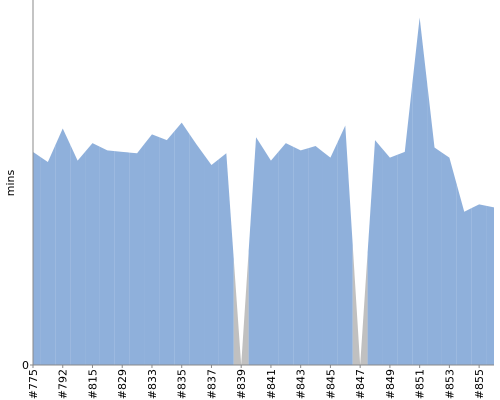 The height and width of the screenshot is (400, 500). Describe the element at coordinates (182, 384) in the screenshot. I see `x-tick-label: #835` at that location.